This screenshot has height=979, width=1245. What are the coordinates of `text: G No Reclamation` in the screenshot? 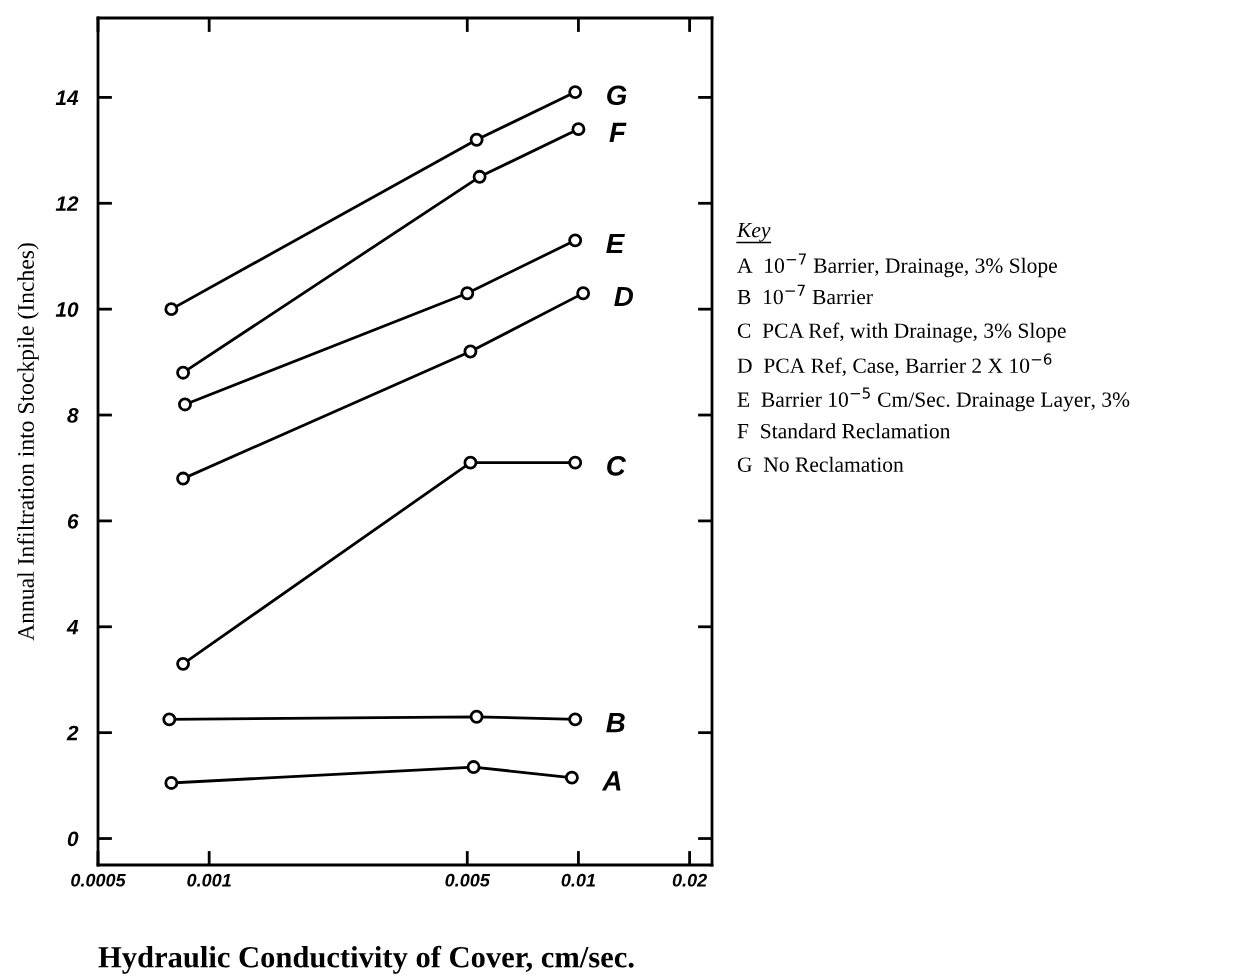 It's located at (820, 464).